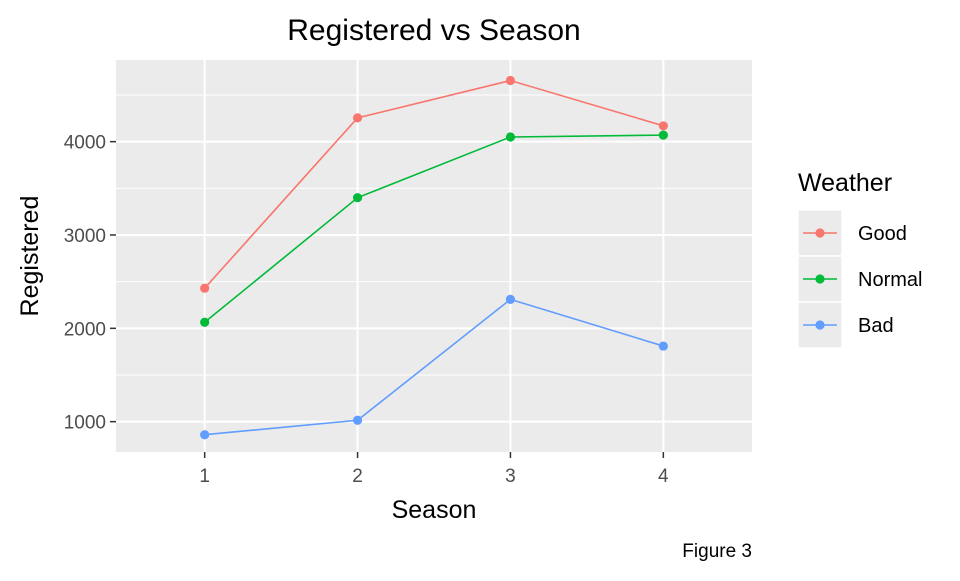 The height and width of the screenshot is (581, 960). What do you see at coordinates (434, 30) in the screenshot?
I see `chart-title: Registered vs Season` at bounding box center [434, 30].